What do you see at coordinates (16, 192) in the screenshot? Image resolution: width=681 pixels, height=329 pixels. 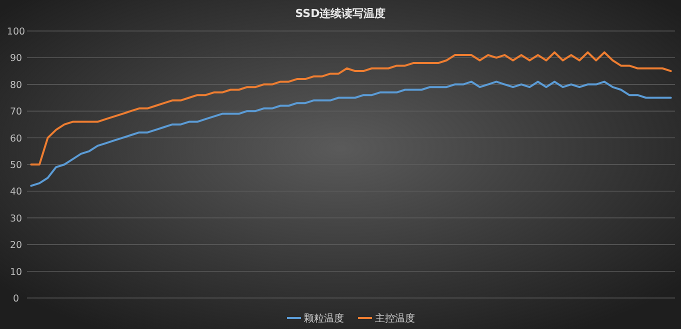 I see `y-tick-label: 40` at bounding box center [16, 192].